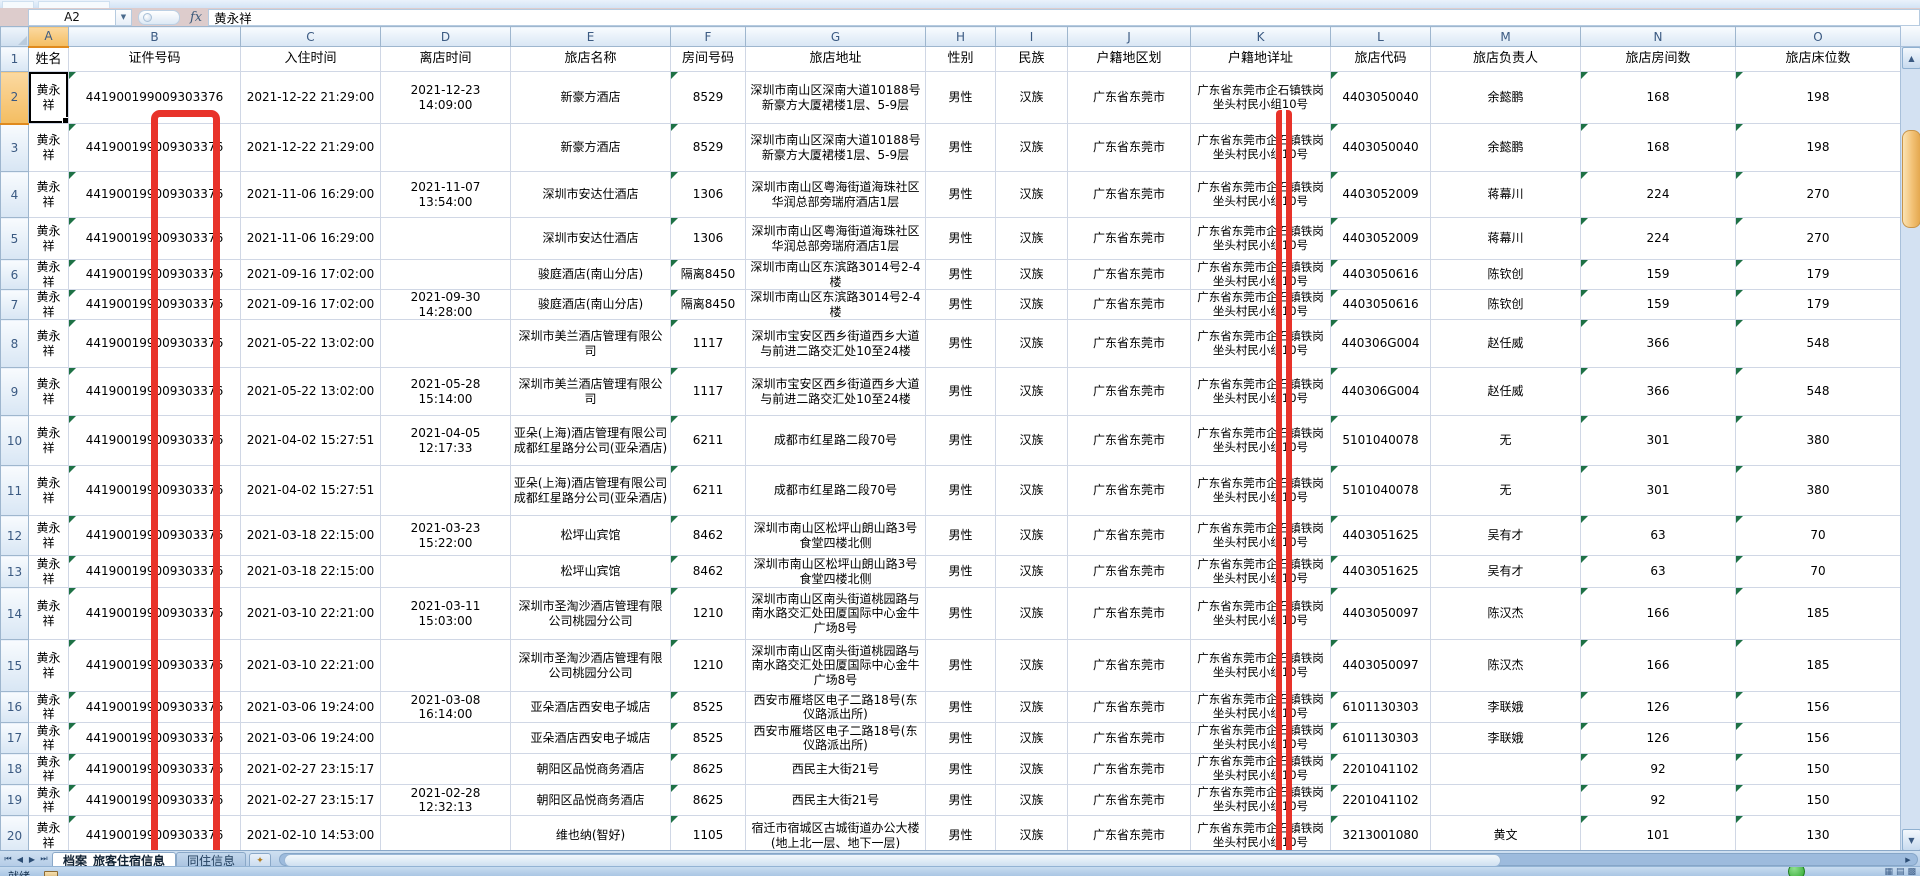 The width and height of the screenshot is (1920, 876). Describe the element at coordinates (836, 536) in the screenshot. I see `cell-G12: 深圳市南山区松坪山朗山路3号食堂四楼北侧` at that location.